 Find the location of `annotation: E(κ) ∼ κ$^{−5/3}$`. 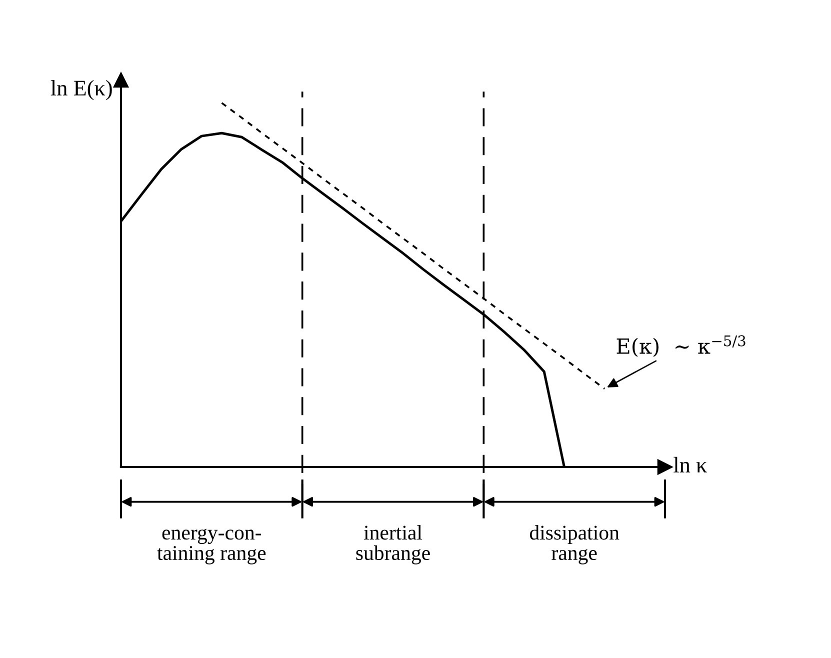

annotation: E(κ) ∼ κ$^{−5/3}$ is located at coordinates (681, 346).